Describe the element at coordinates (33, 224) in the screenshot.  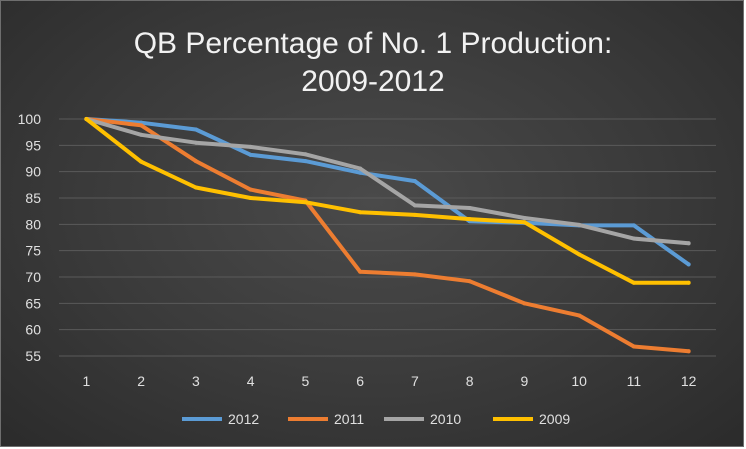
I see `y-tick-label: 80` at that location.